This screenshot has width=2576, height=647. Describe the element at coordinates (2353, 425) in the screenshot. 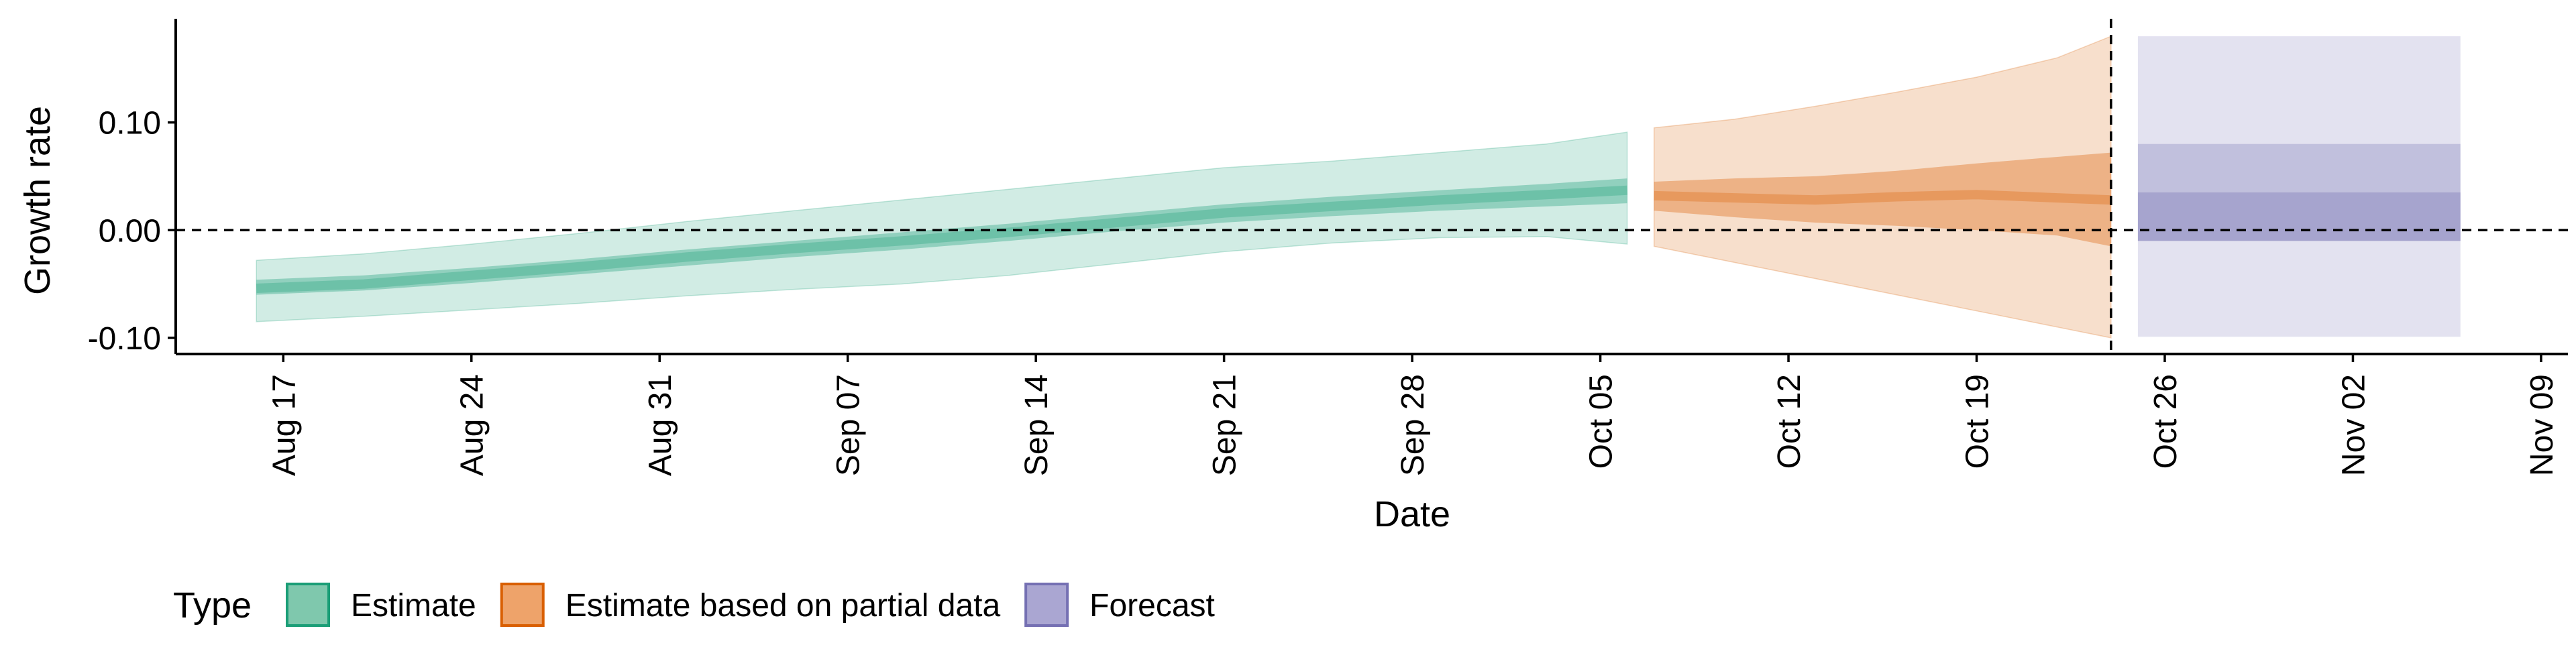

I see `x-tick-label: Nov 02` at that location.